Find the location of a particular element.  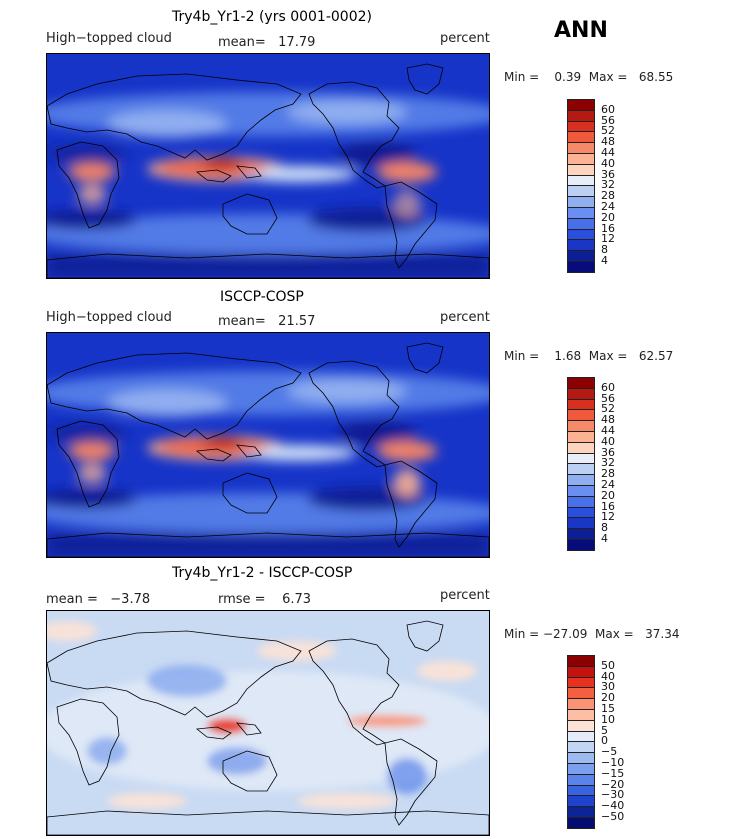

colorbar-tick-label: −30 is located at coordinates (613, 795).